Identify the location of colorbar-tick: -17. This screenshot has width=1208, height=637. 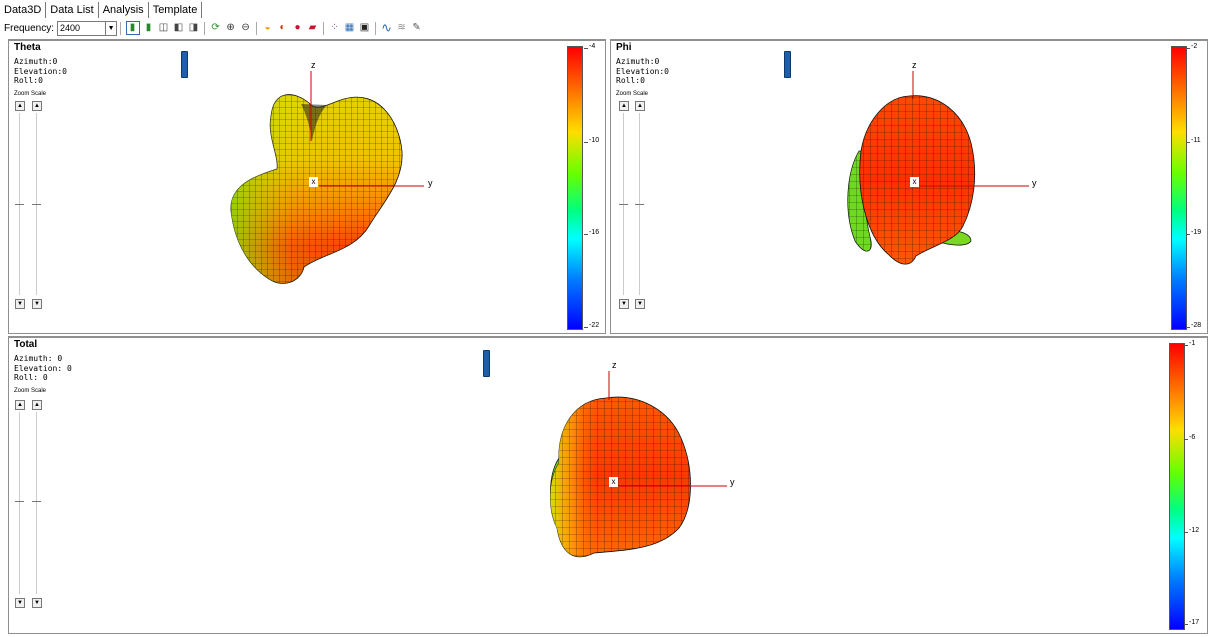
(1191, 622).